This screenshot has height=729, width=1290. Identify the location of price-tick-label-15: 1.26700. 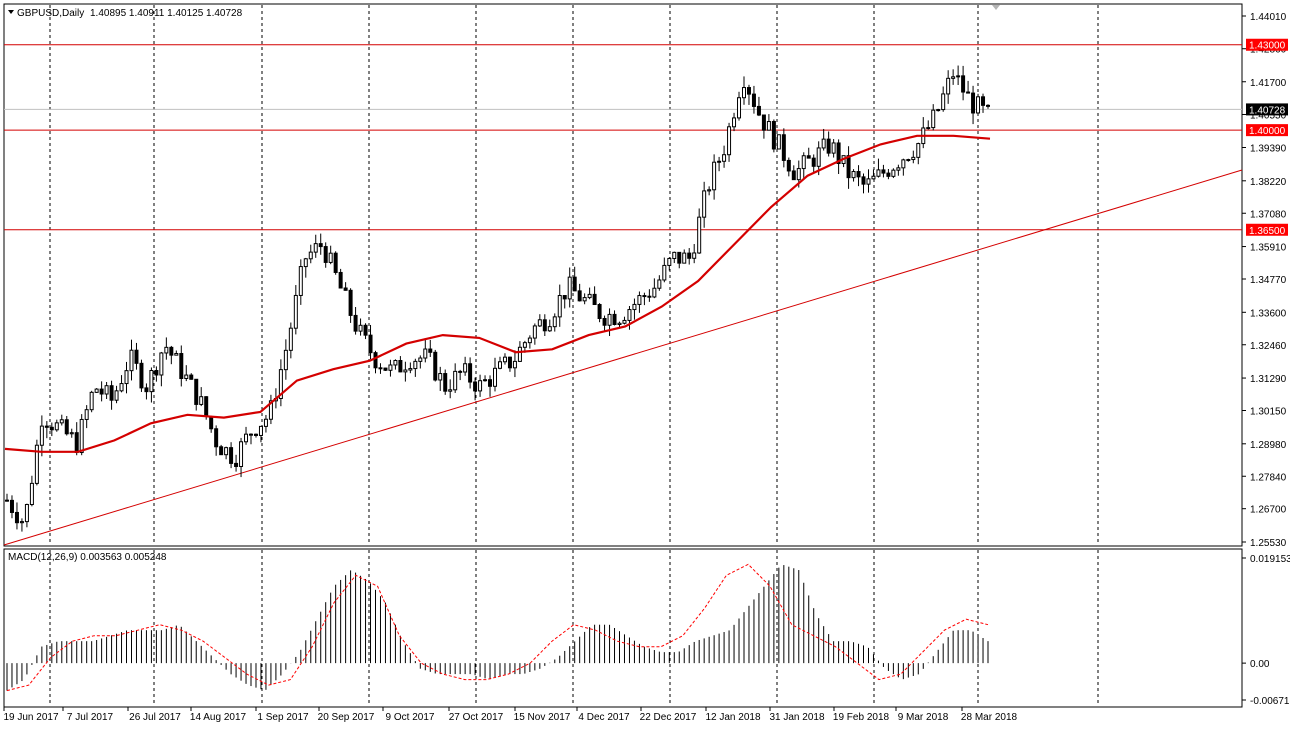
(1268, 510).